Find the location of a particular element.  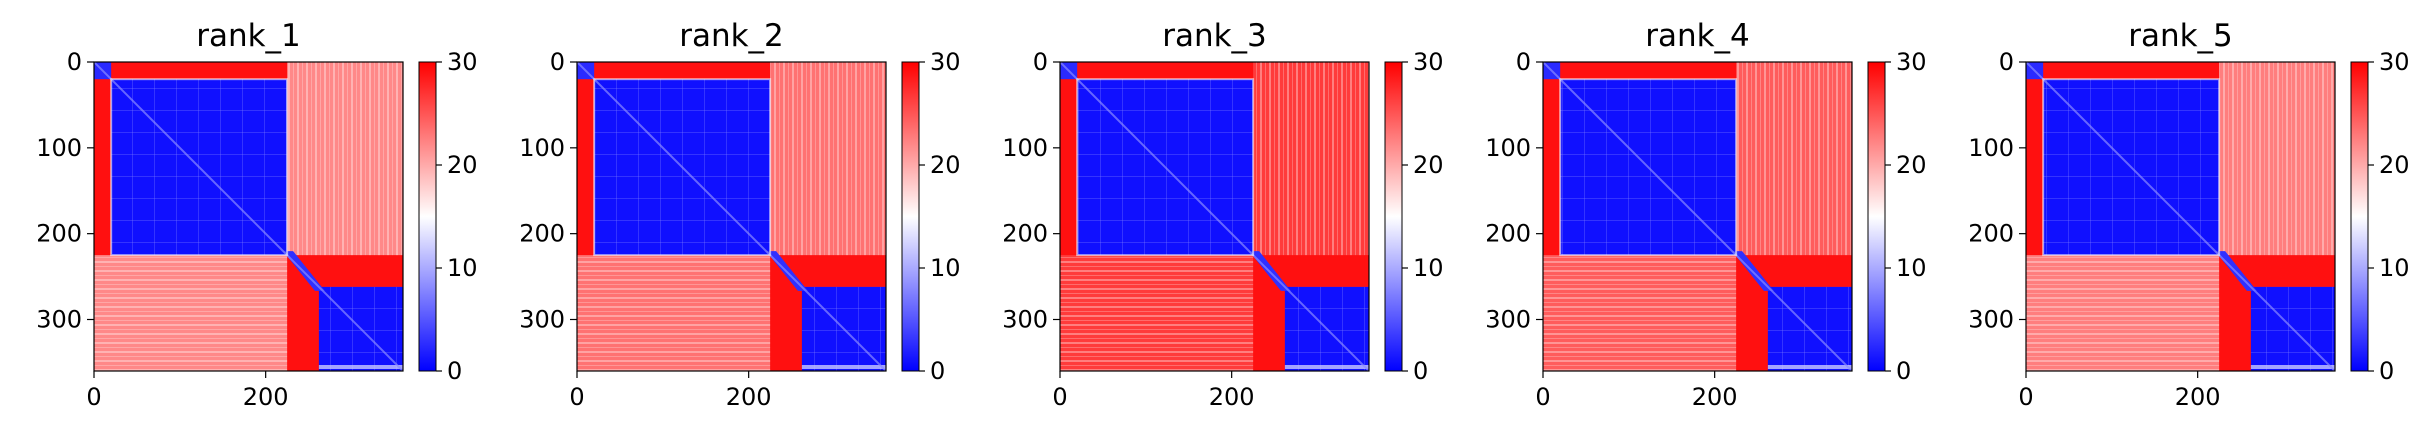

panel-title: rank_5 is located at coordinates (2180, 36).